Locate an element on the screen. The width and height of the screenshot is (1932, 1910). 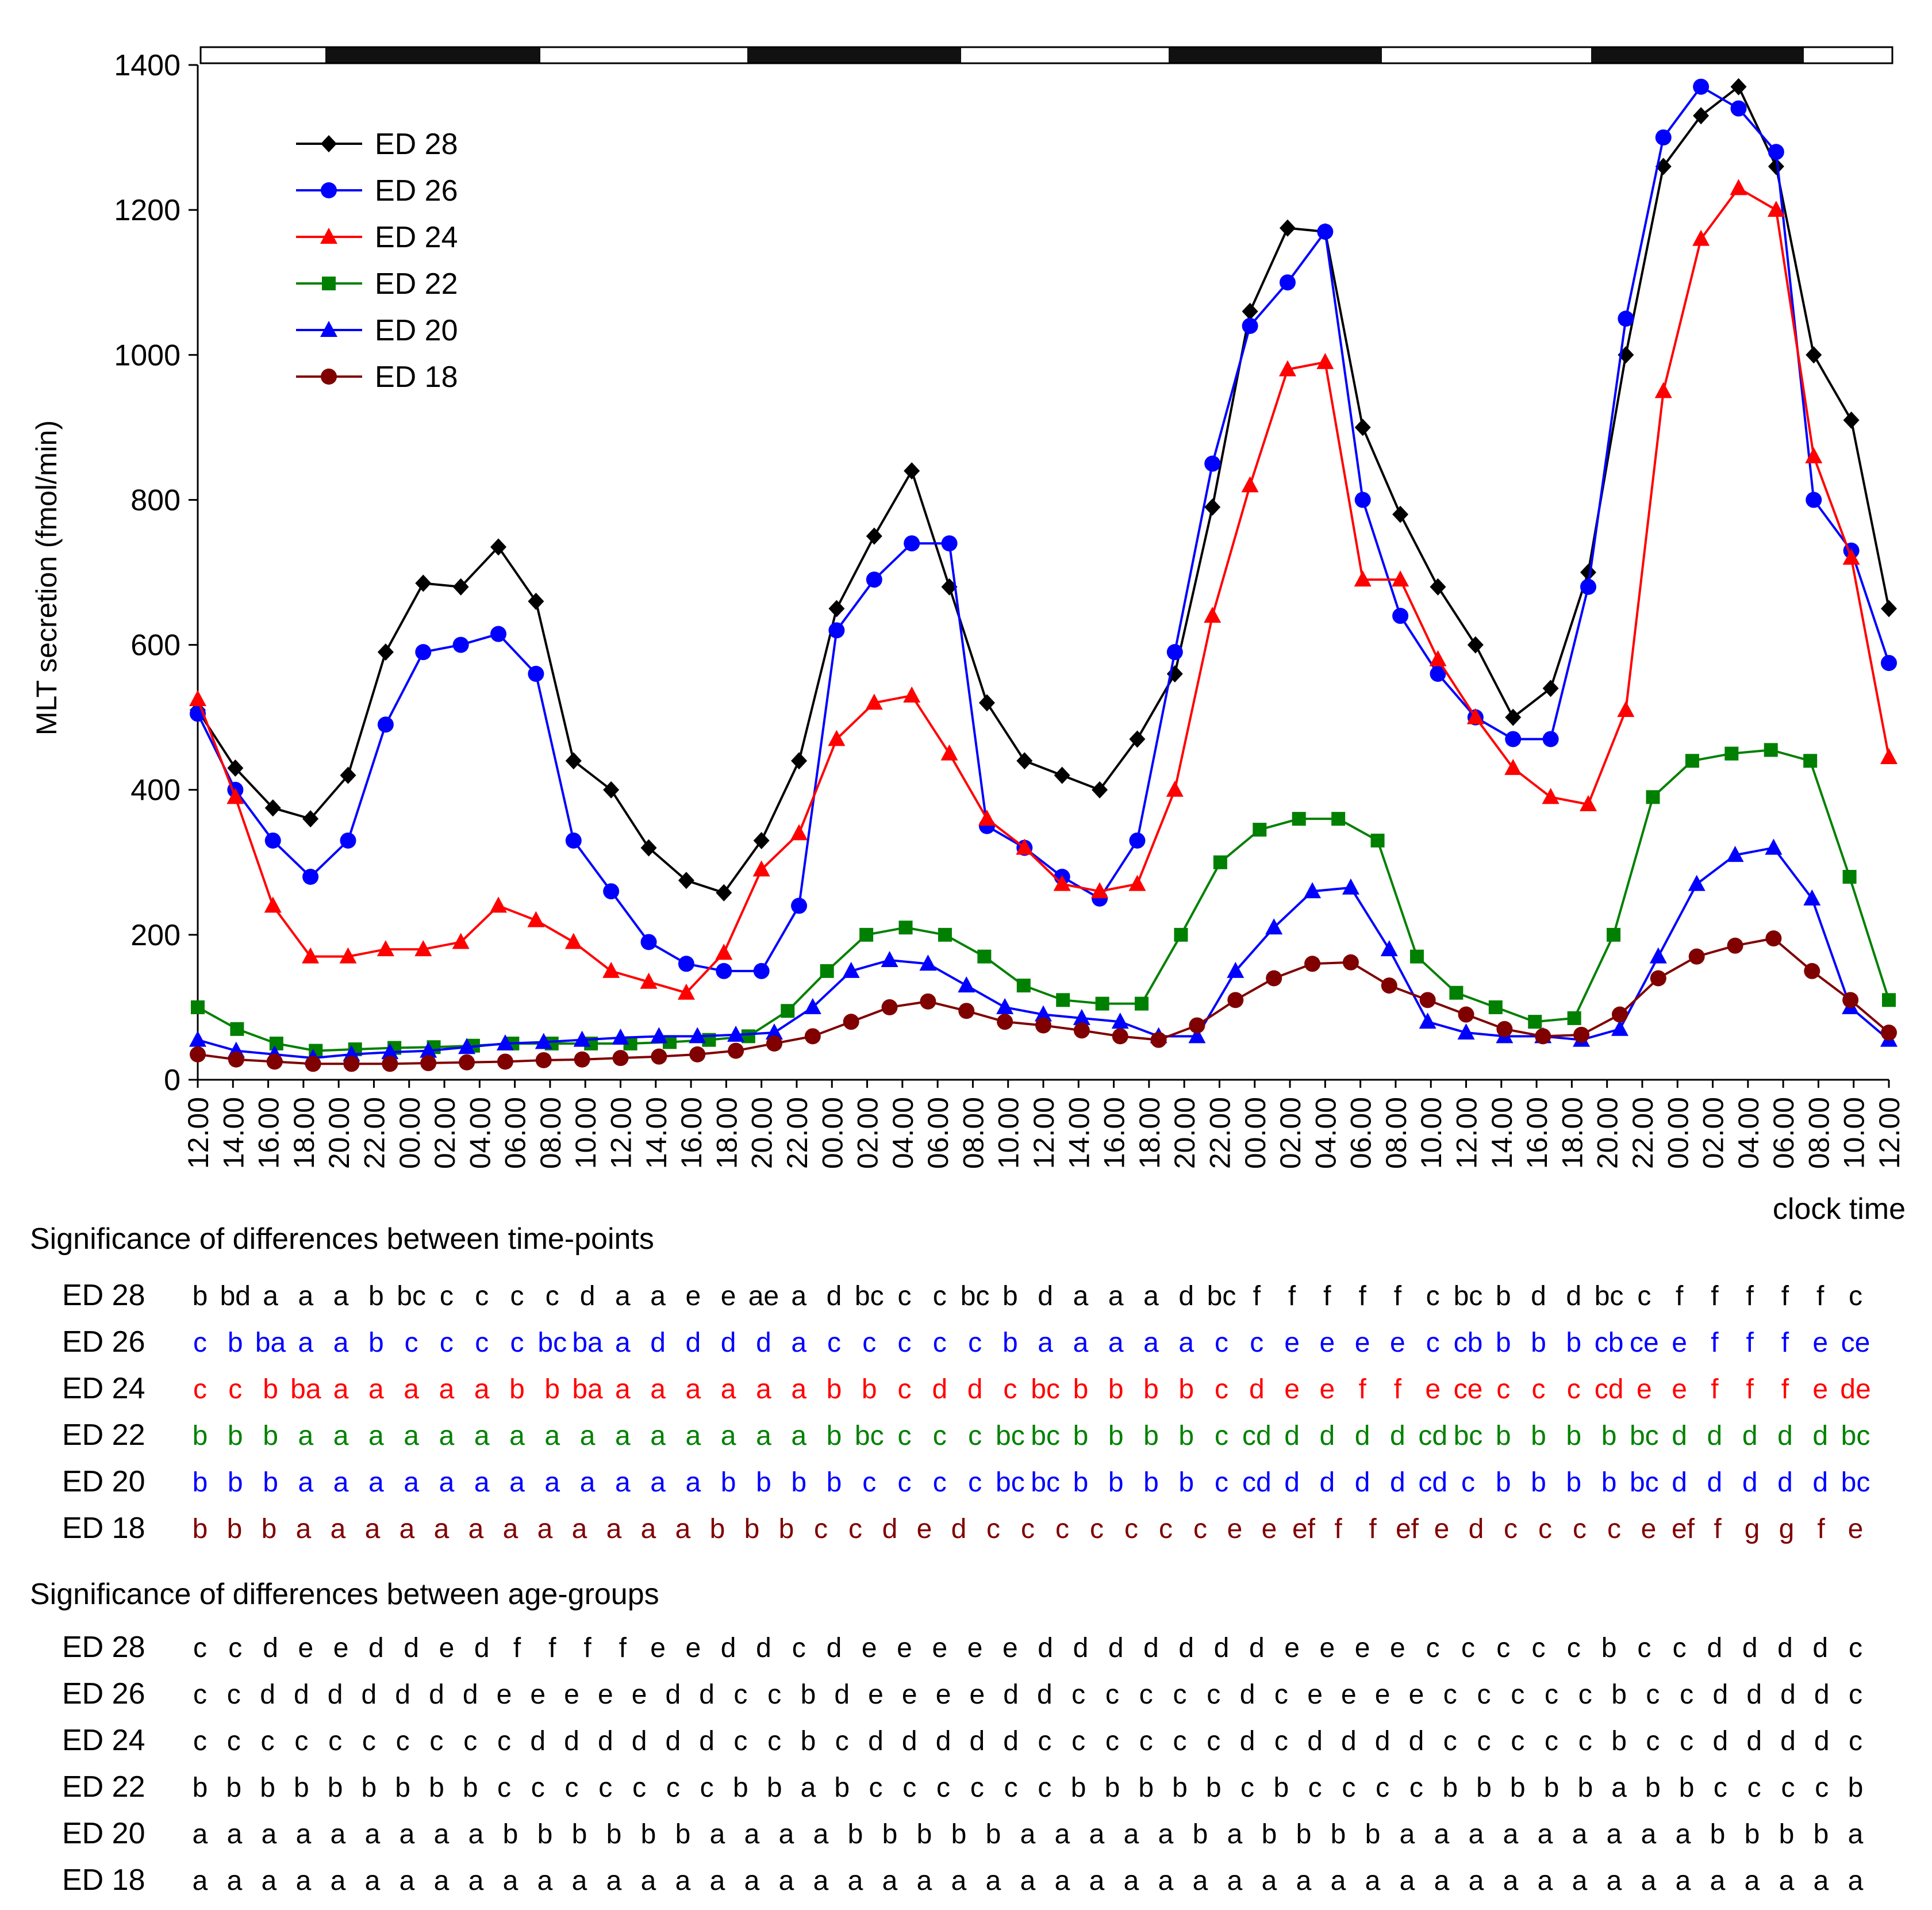
significance-letter: ce is located at coordinates (1855, 1343).